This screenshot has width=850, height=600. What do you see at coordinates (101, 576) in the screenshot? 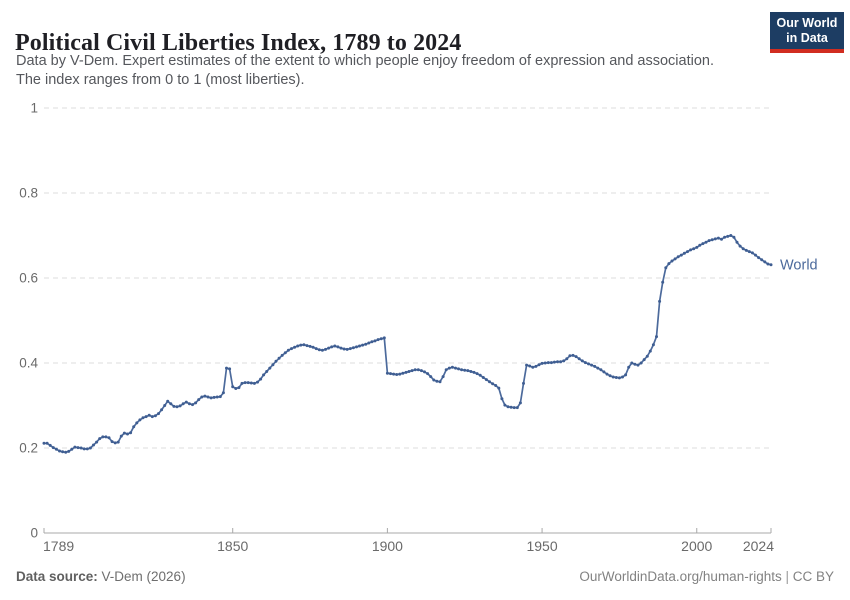
I see `data-source-note: Data source: V-Dem (2026)` at bounding box center [101, 576].